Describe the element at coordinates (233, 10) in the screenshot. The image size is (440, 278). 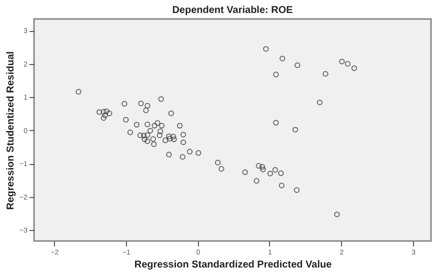
I see `chart-title: Dependent Variable: ROE` at that location.